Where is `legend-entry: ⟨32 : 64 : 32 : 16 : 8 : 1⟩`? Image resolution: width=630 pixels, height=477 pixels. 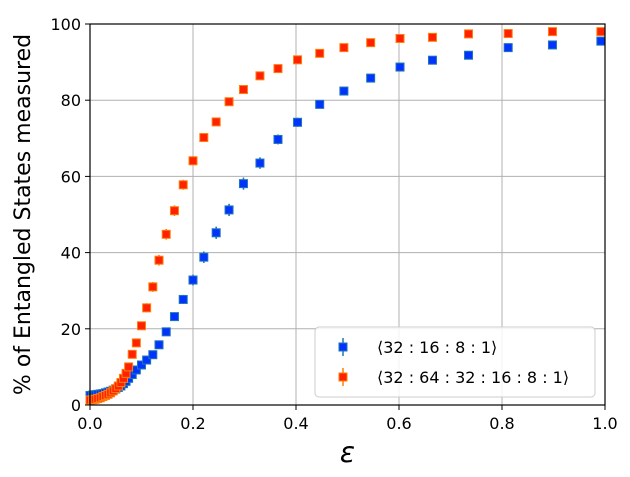
legend-entry: ⟨32 : 64 : 32 : 16 : 8 : 1⟩ is located at coordinates (453, 377).